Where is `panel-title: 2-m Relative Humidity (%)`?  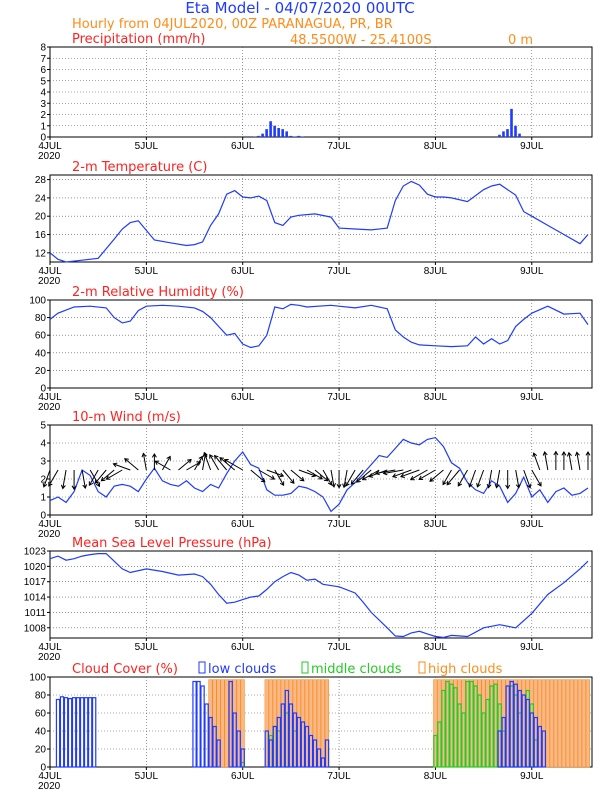
panel-title: 2-m Relative Humidity (%) is located at coordinates (158, 292).